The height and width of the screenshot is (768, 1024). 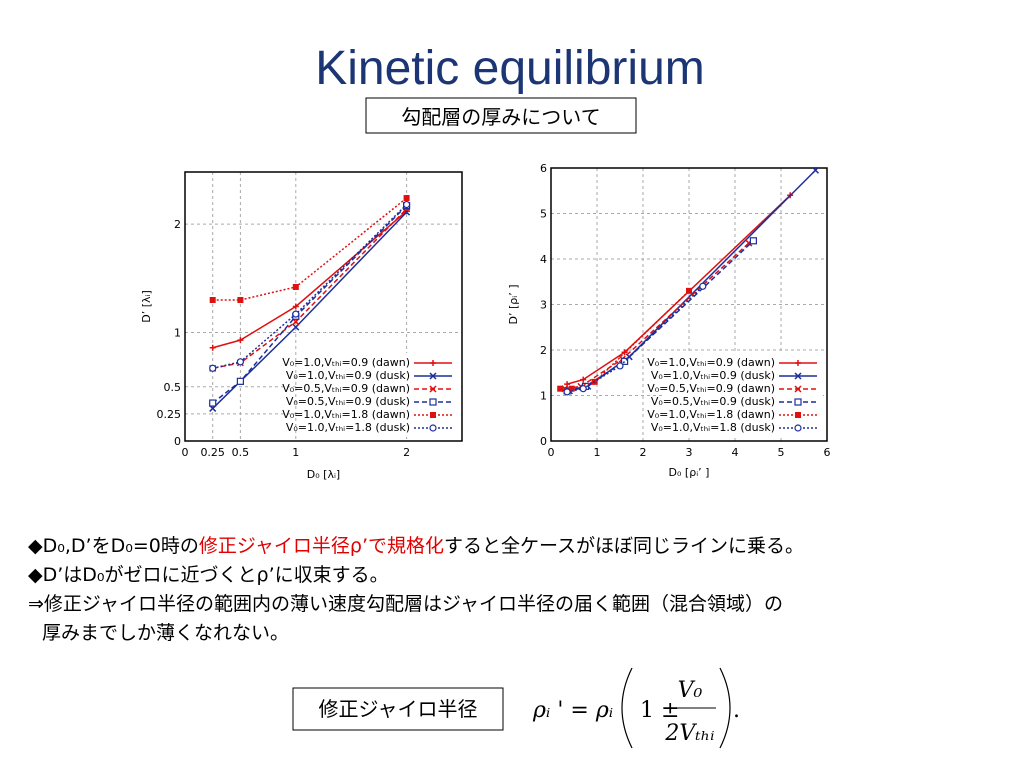 I want to click on y-axis-label: D’ [ρᵢ’ ], so click(x=513, y=305).